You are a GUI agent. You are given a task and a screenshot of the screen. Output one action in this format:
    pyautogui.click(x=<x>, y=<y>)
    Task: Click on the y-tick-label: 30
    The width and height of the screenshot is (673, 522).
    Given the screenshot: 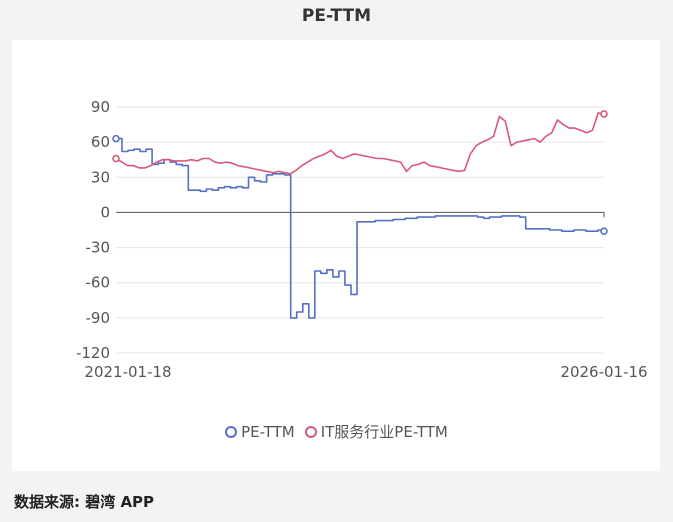 What is the action you would take?
    pyautogui.click(x=100, y=177)
    